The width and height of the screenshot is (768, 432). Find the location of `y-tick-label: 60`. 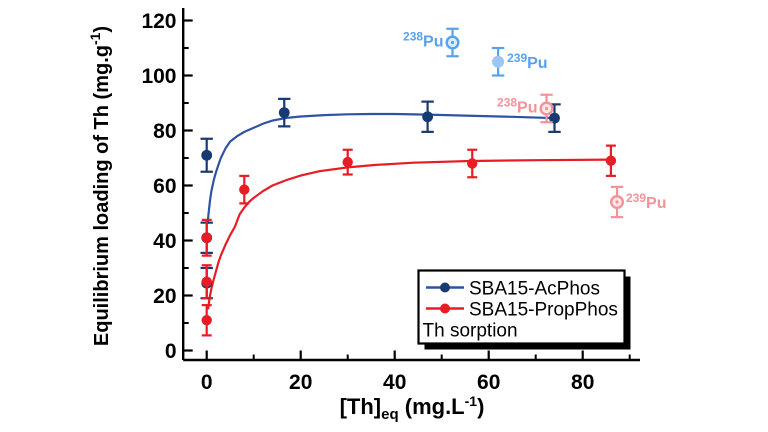

y-tick-label: 60 is located at coordinates (164, 186).